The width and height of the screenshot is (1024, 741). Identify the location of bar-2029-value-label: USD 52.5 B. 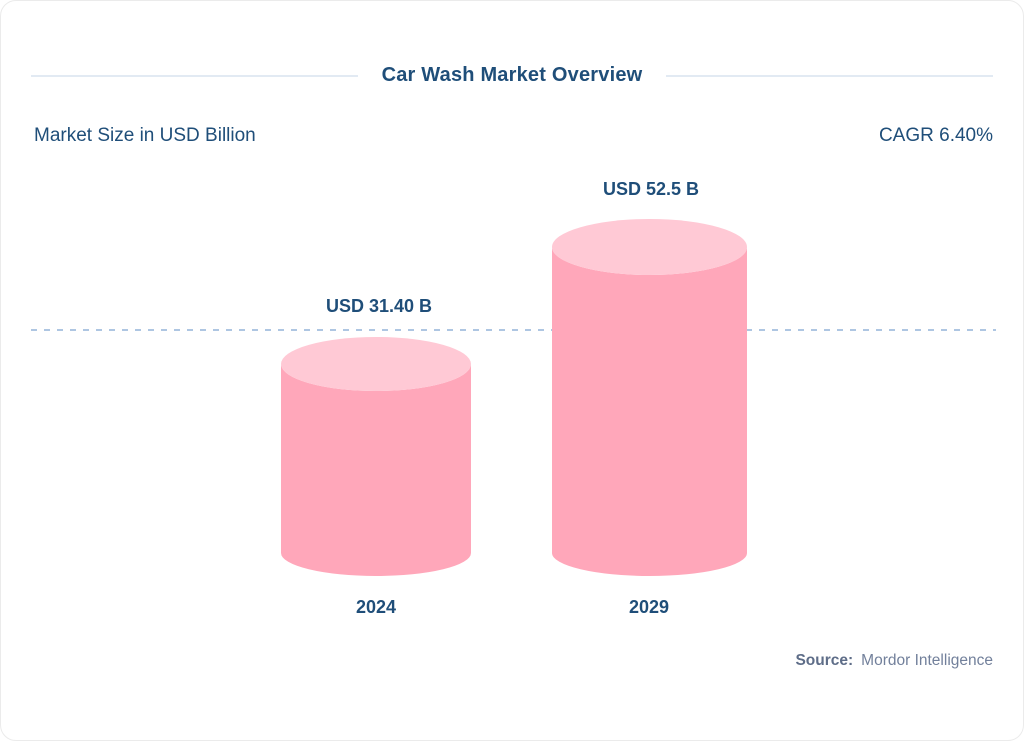
(651, 189).